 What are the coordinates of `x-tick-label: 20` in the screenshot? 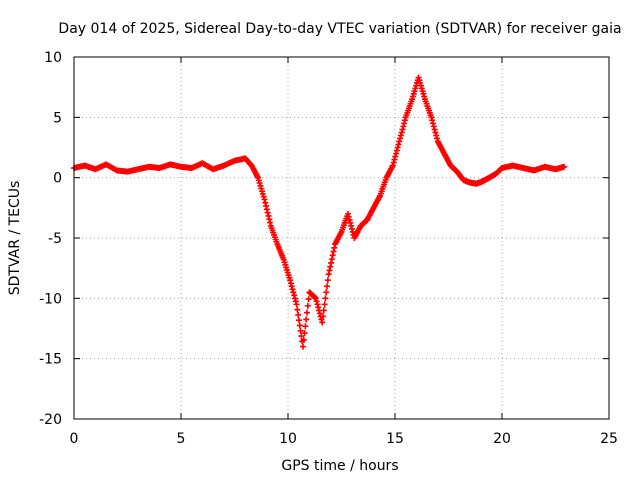 It's located at (502, 439).